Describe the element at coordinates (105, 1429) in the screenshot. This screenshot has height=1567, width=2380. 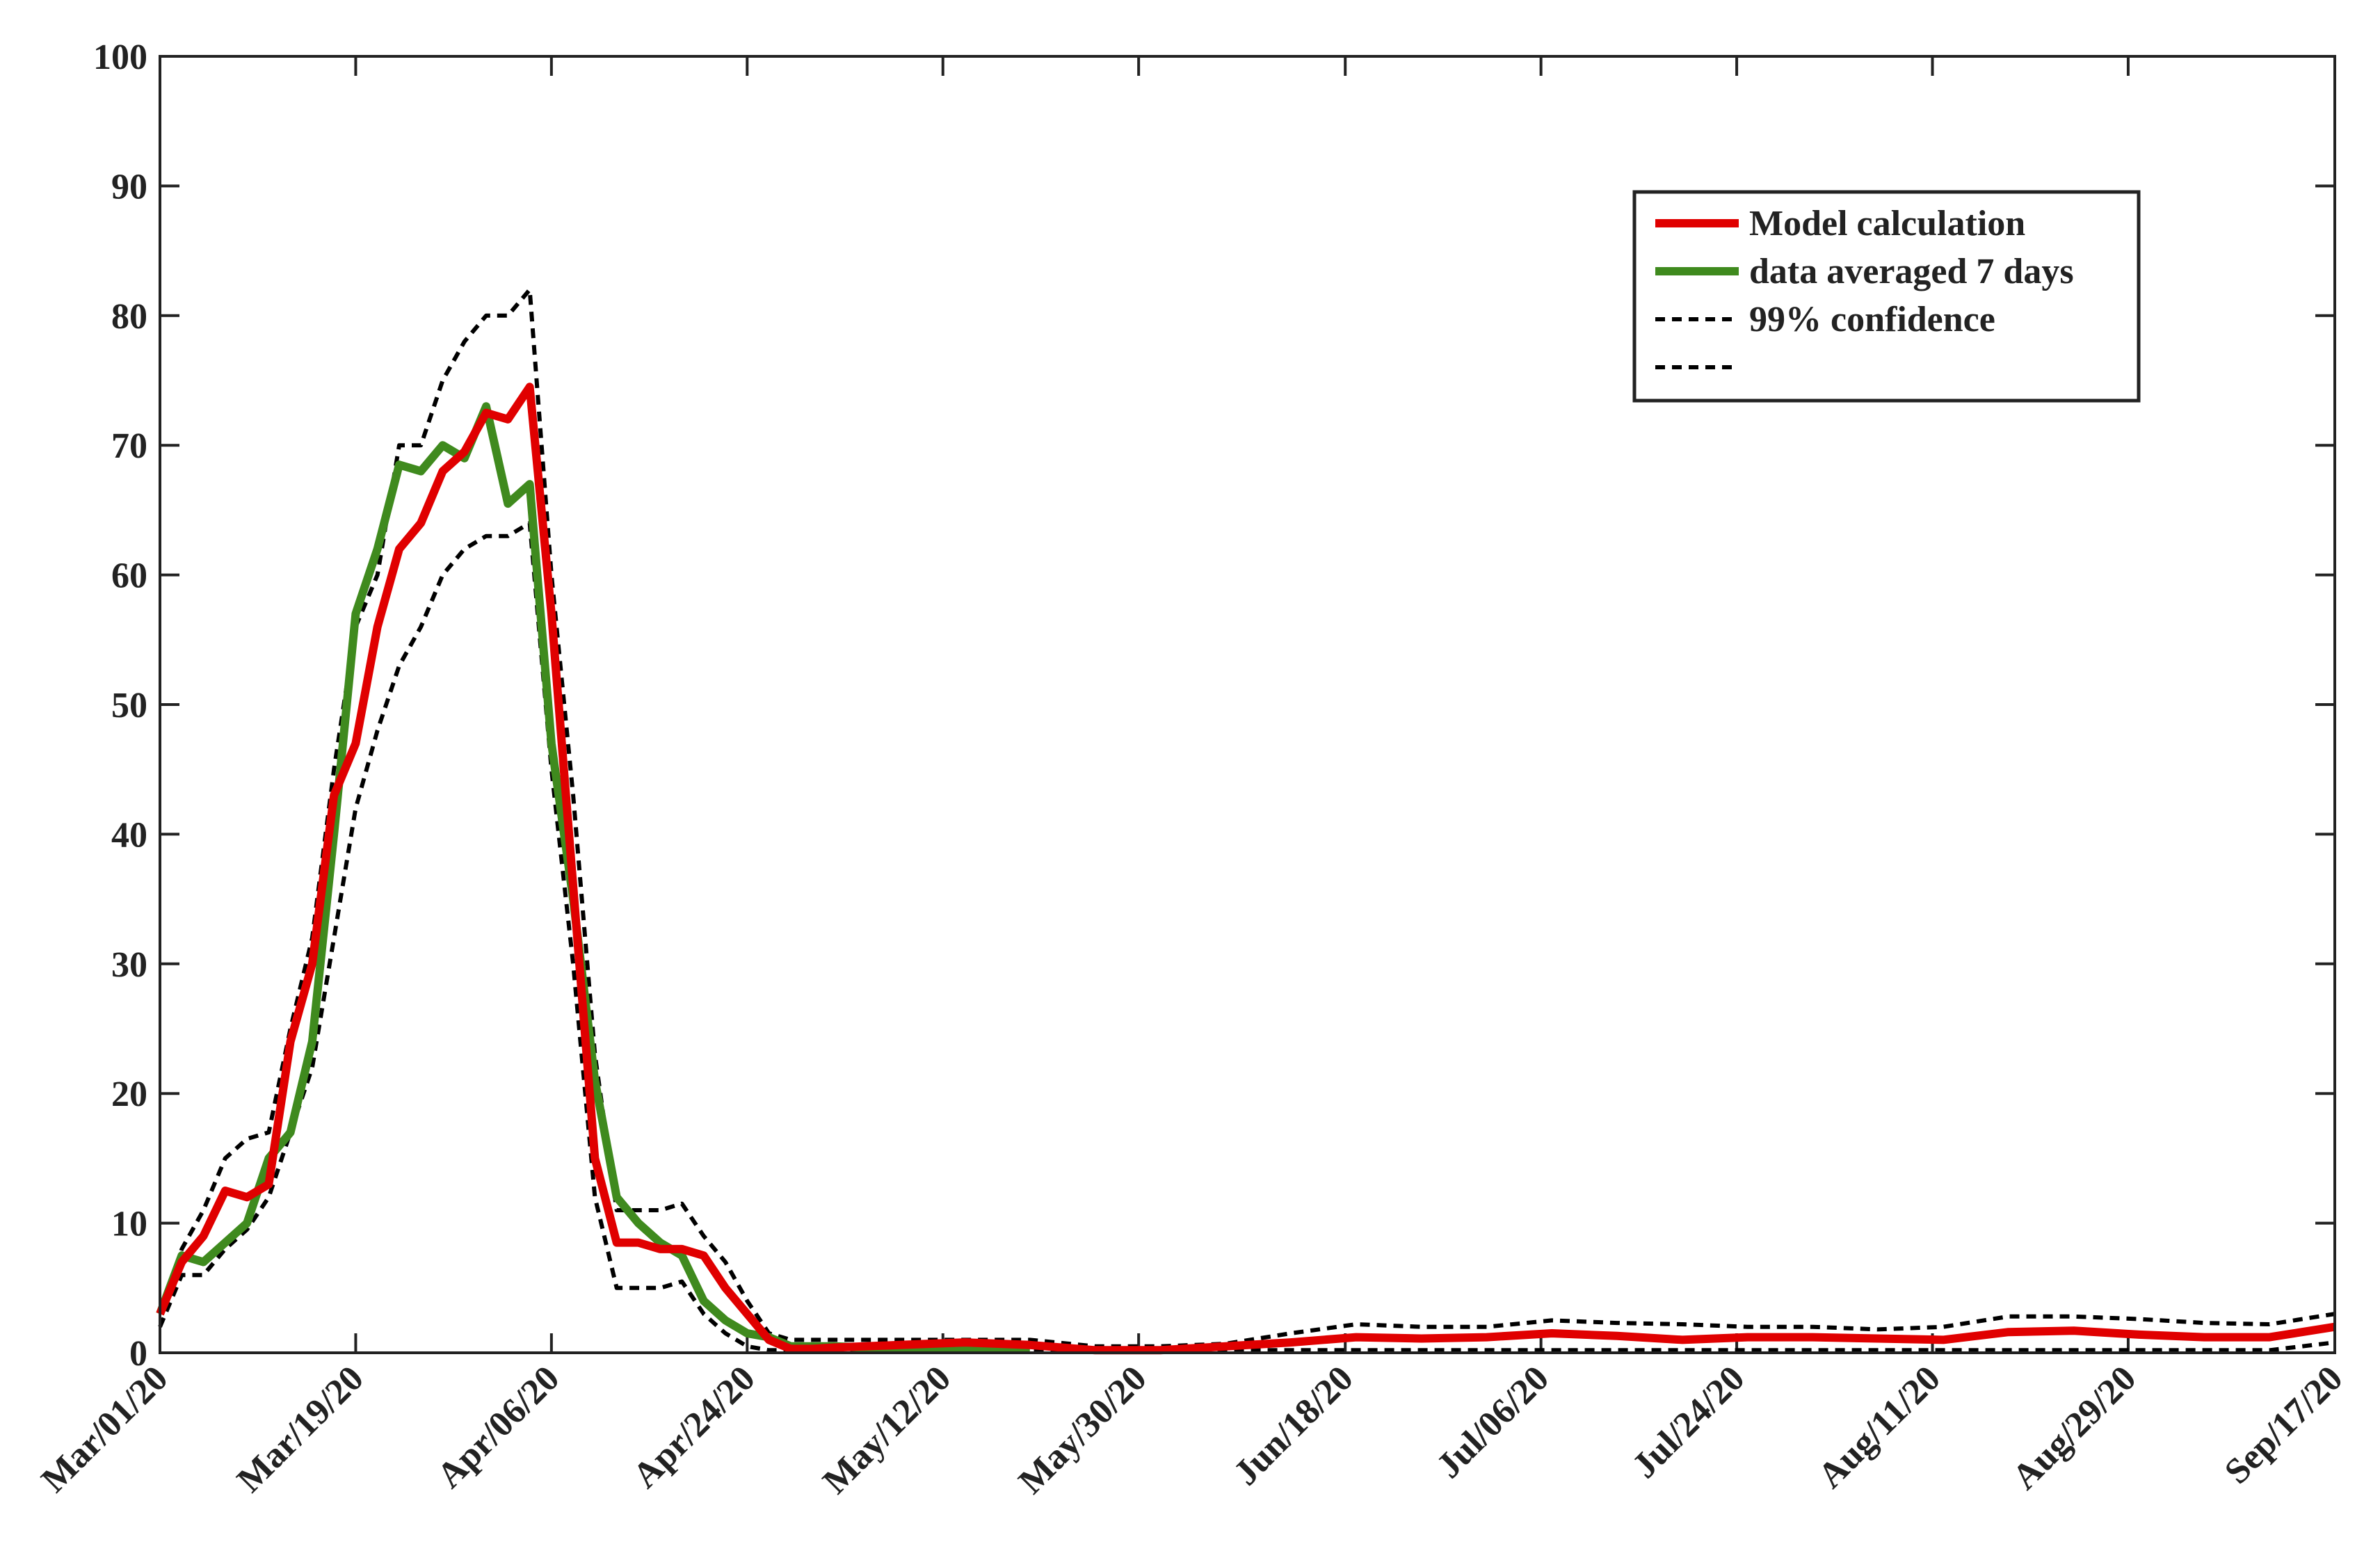
I see `x-tick-label: Mar/01/20` at that location.